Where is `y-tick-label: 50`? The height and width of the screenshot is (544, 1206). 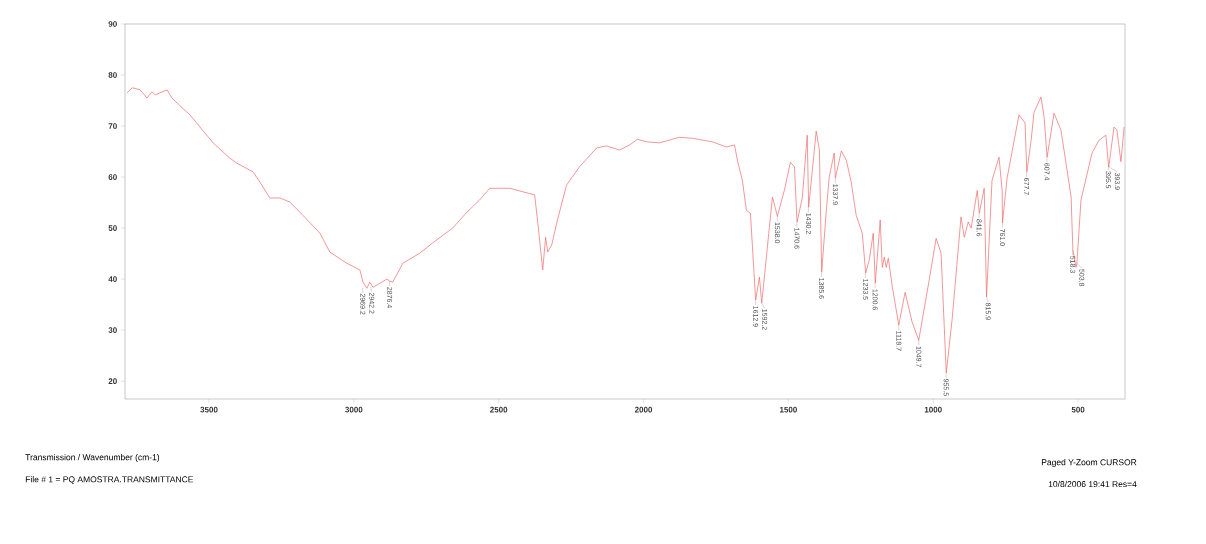 y-tick-label: 50 is located at coordinates (112, 228).